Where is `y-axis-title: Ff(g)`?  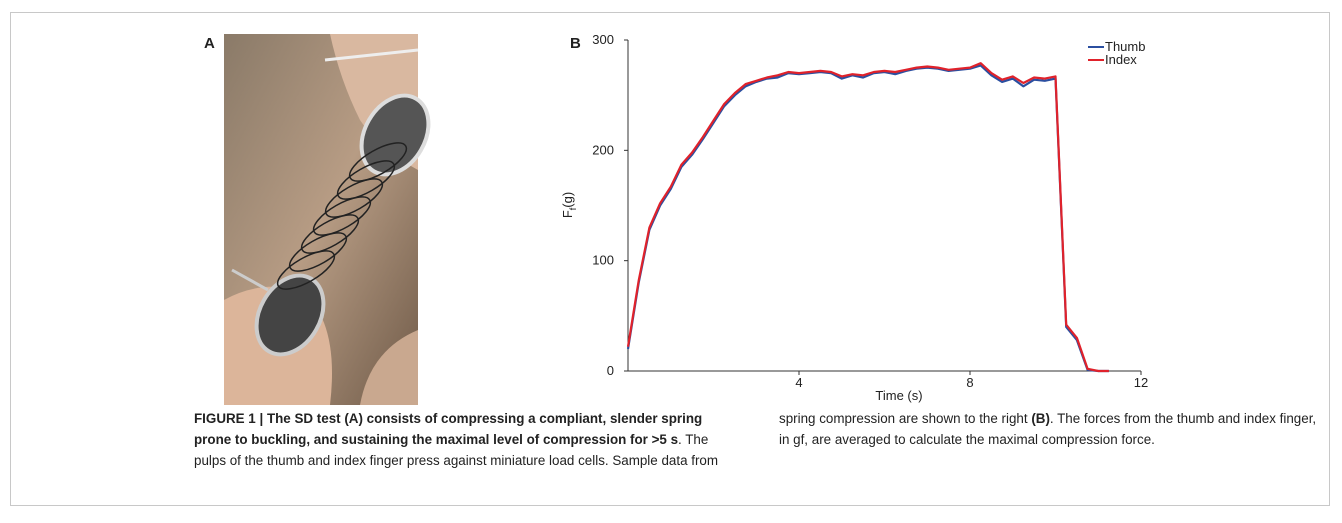
y-axis-title: Ff(g) is located at coordinates (569, 205).